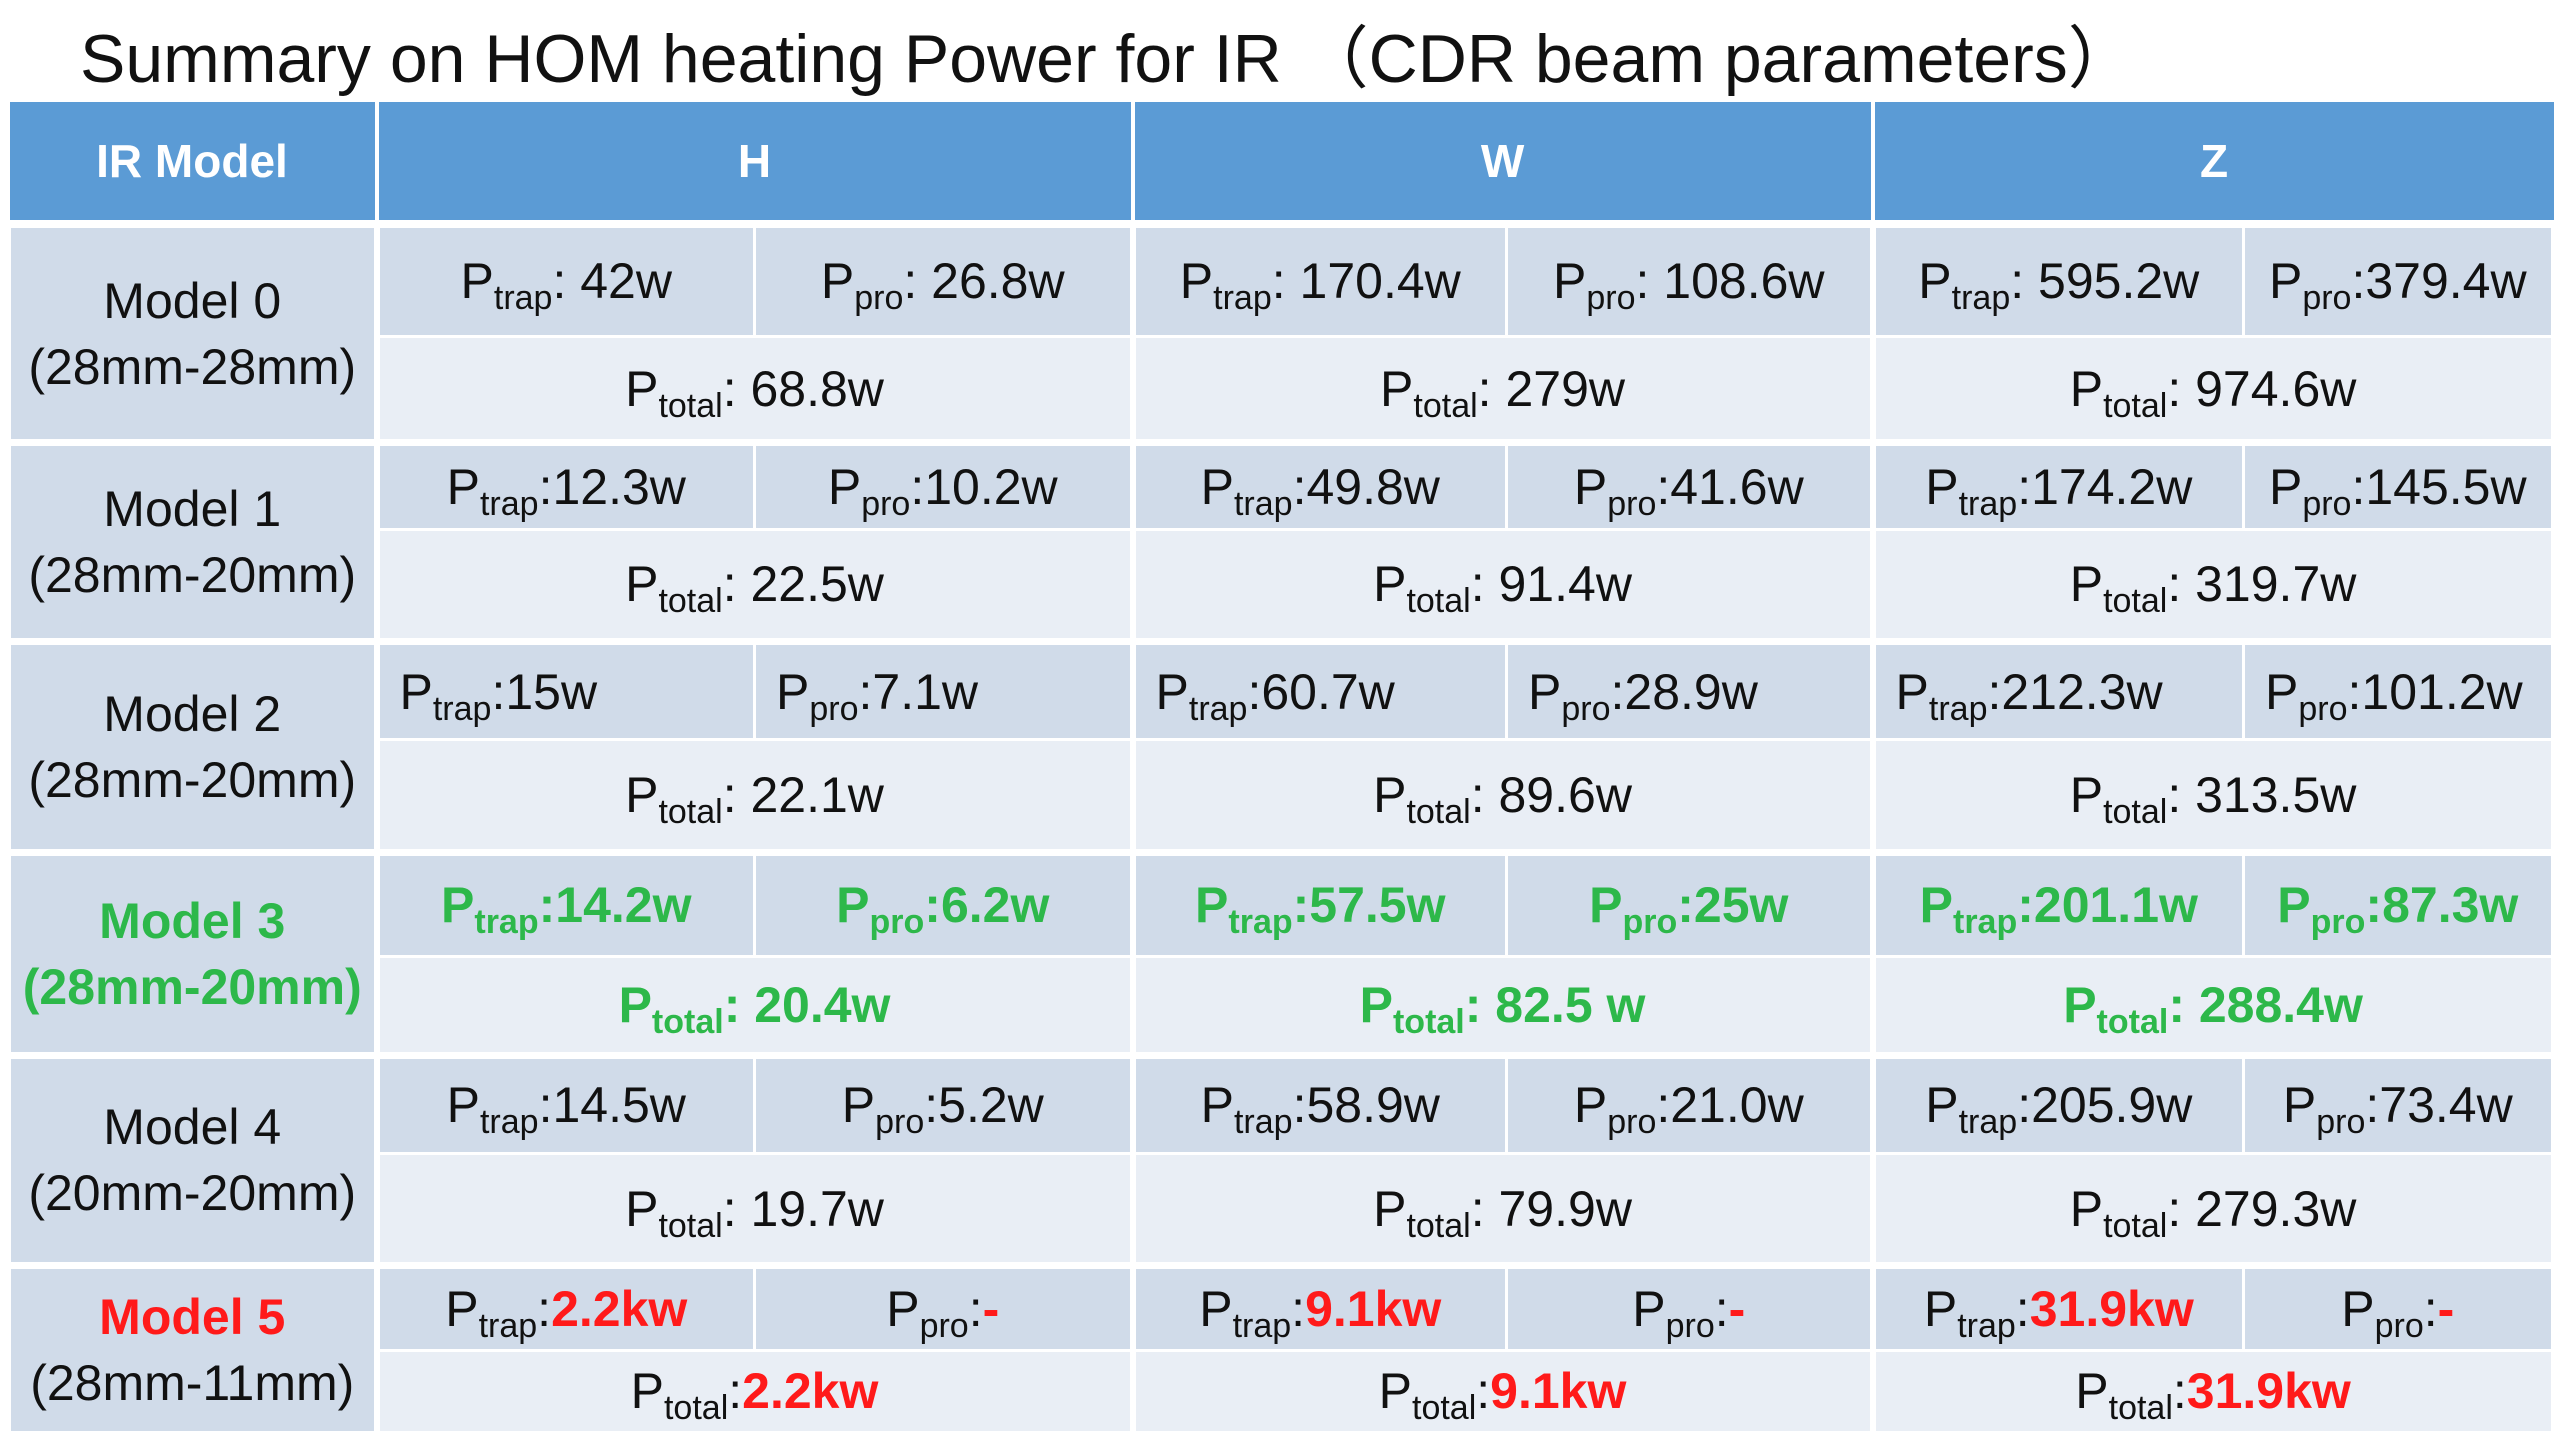  What do you see at coordinates (2399, 280) in the screenshot?
I see `p-pro-z: Ppro:379.4w` at bounding box center [2399, 280].